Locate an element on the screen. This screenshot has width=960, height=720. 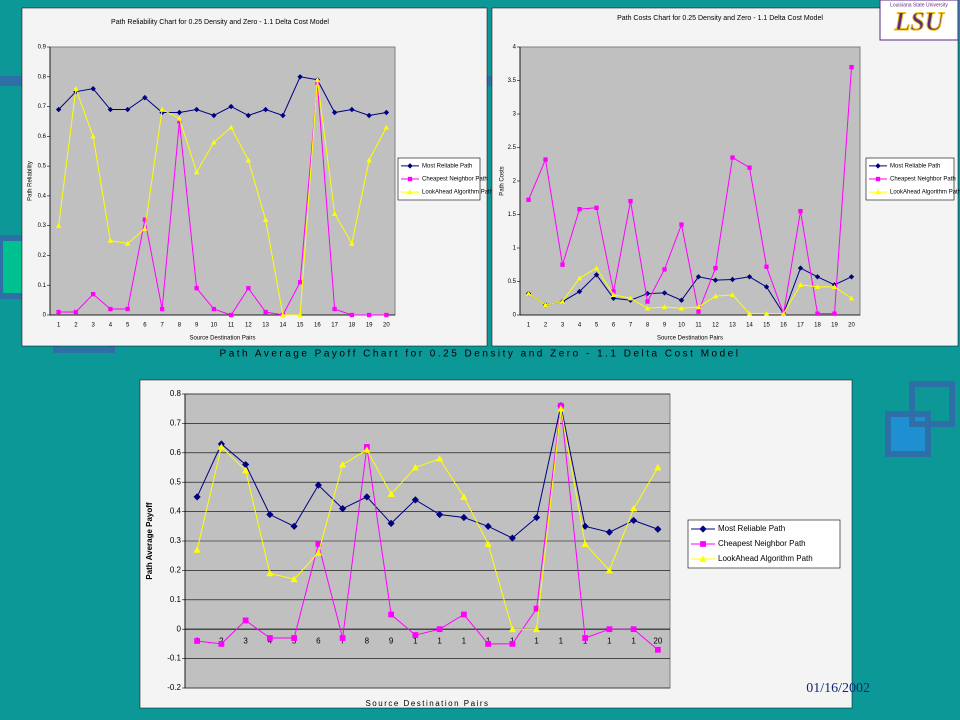
x-tick-label: 12 is located at coordinates (715, 326).